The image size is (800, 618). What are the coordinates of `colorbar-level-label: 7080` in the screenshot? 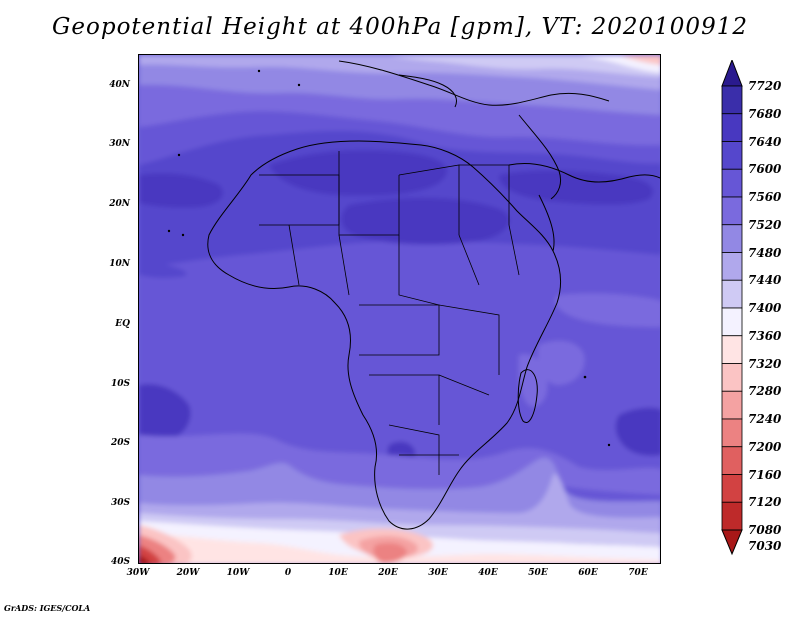 It's located at (765, 530).